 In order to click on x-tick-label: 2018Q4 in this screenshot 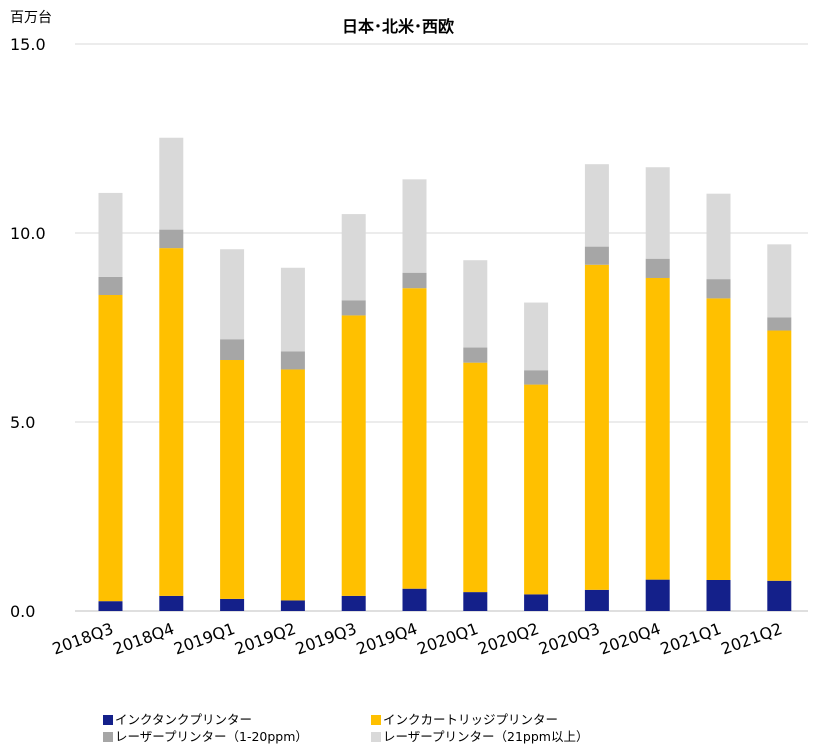, I will do `click(143, 639)`.